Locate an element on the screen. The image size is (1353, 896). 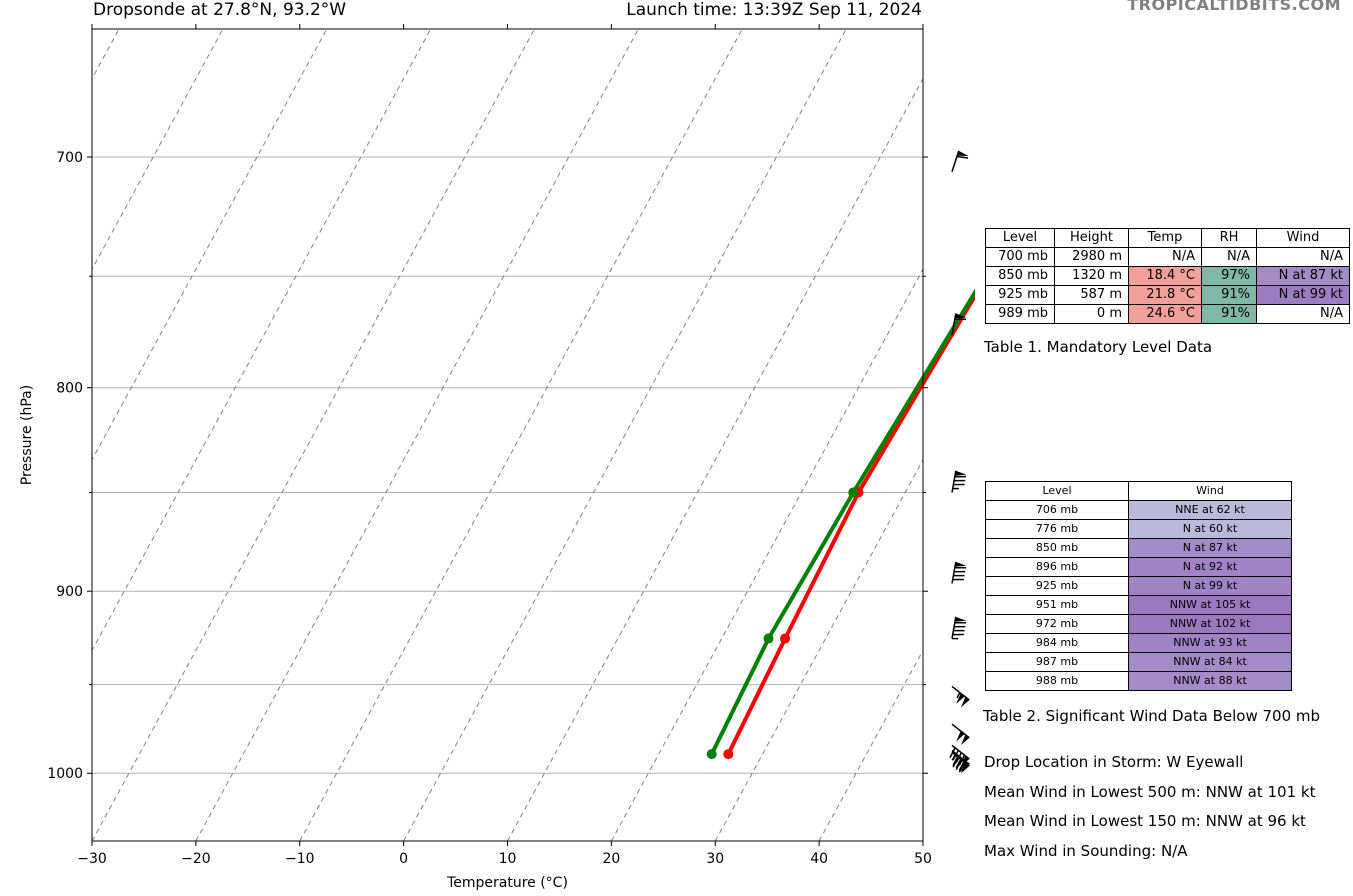
table-row: 951 mb NNW at 105 kt is located at coordinates (1138, 605).